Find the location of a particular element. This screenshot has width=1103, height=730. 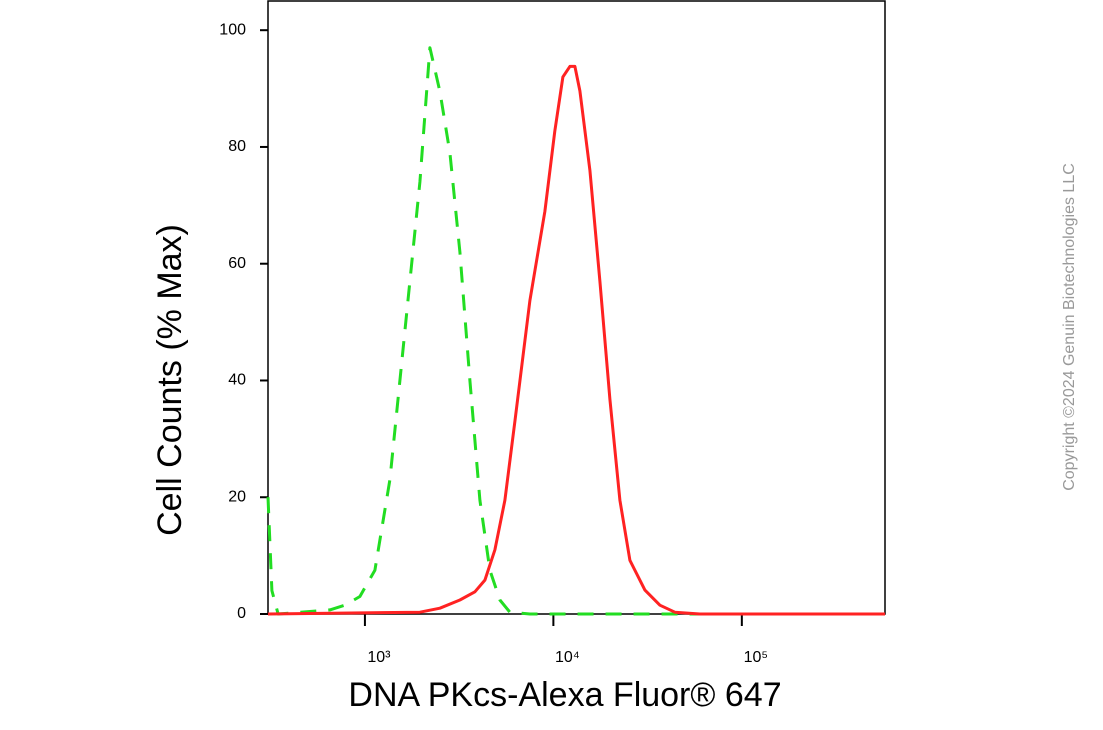

y-tick-label: 100 is located at coordinates (232, 29).